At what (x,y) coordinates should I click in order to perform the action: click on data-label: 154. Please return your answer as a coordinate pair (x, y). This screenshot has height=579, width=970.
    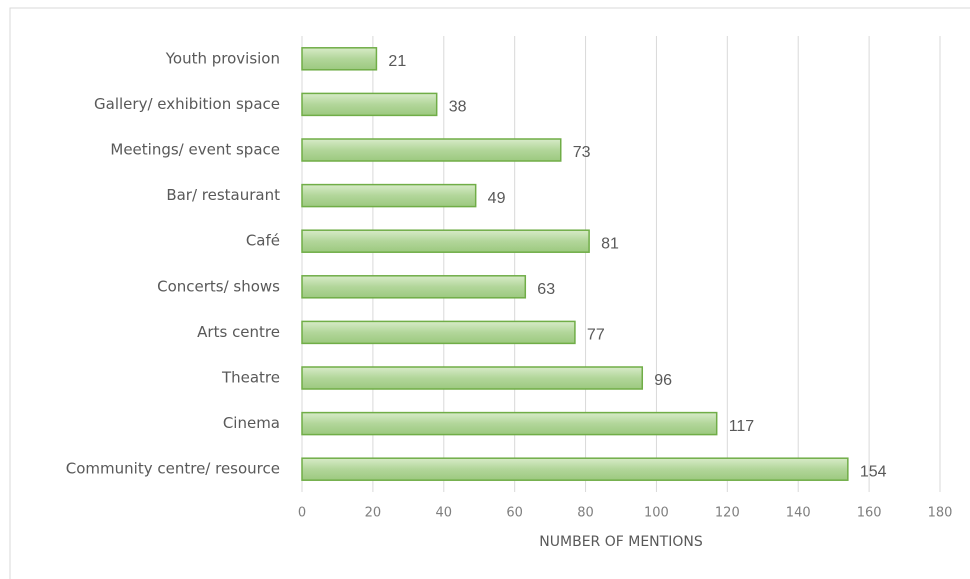
    Looking at the image, I should click on (873, 471).